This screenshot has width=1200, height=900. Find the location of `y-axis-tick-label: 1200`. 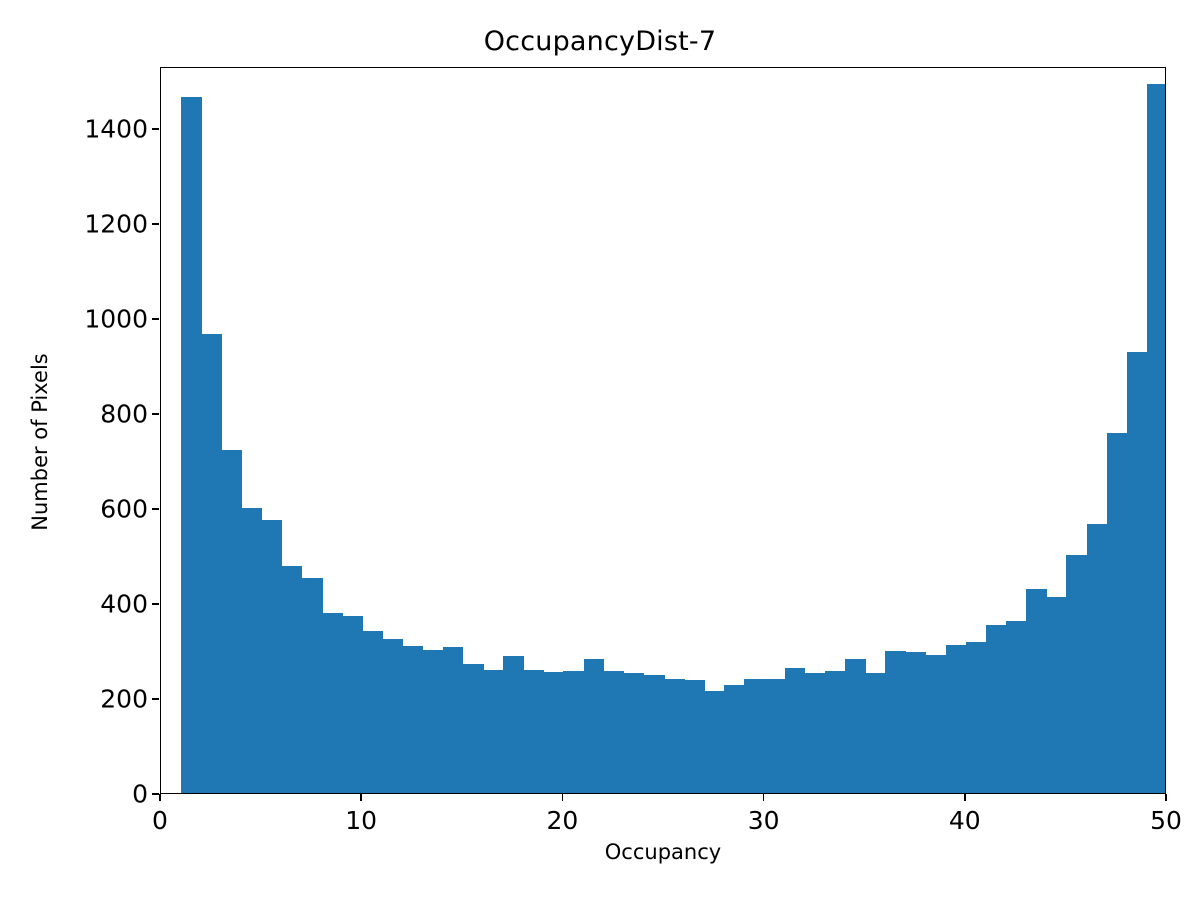

y-axis-tick-label: 1200 is located at coordinates (116, 224).